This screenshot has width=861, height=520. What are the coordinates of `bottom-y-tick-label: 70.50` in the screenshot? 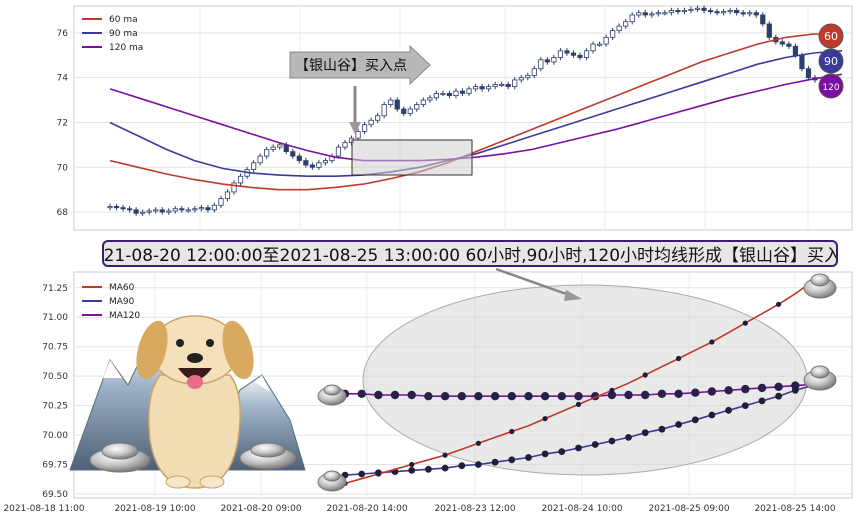 It's located at (55, 377).